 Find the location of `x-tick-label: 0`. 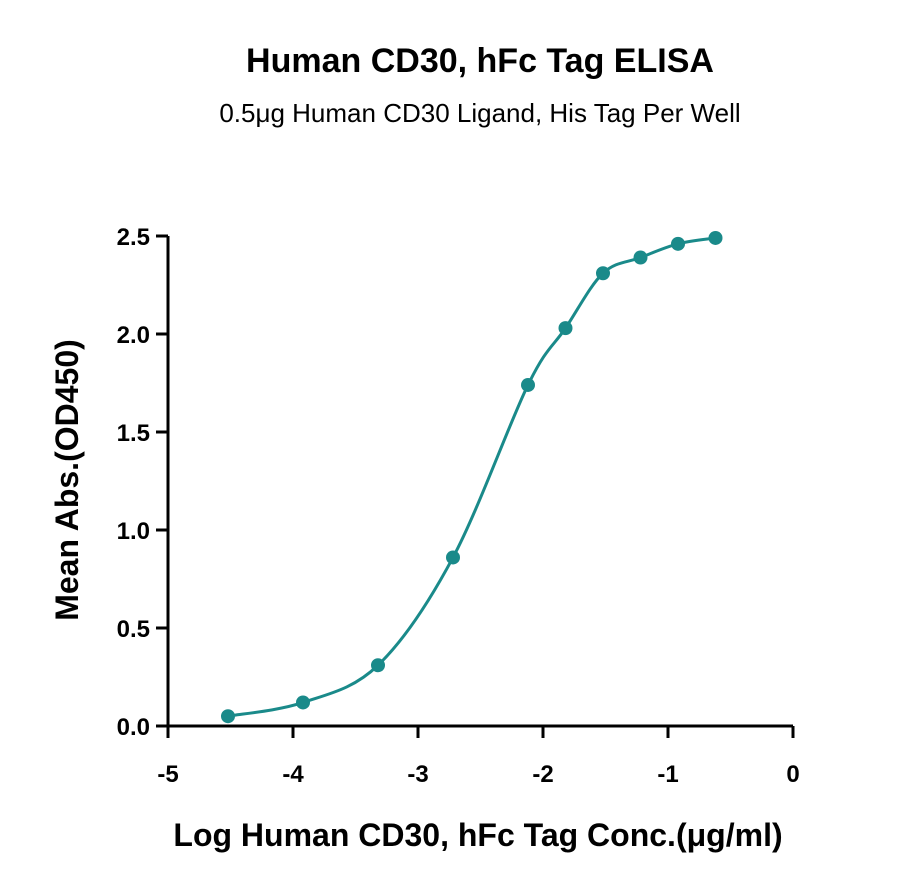

x-tick-label: 0 is located at coordinates (792, 774).